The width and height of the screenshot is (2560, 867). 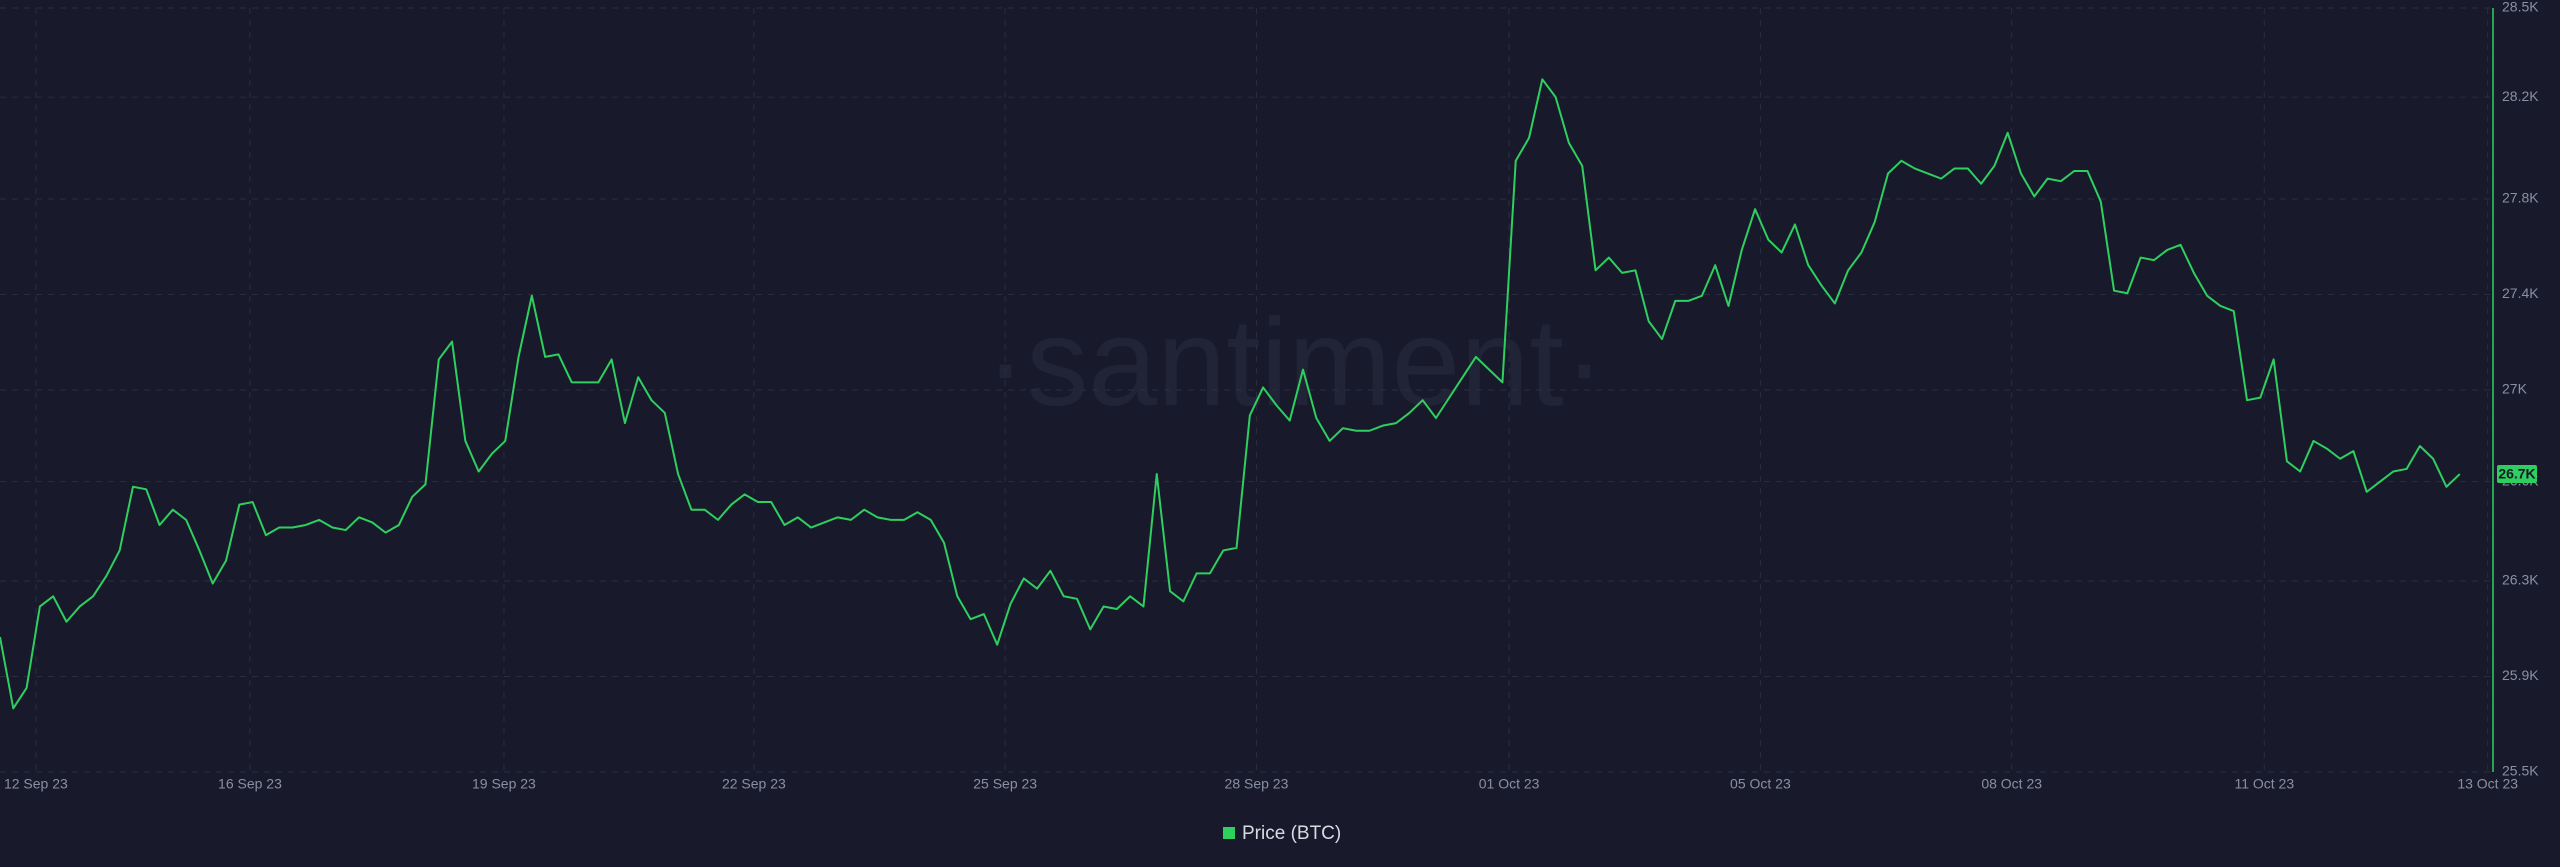 I want to click on watermark: ·santiment·, so click(x=1295, y=363).